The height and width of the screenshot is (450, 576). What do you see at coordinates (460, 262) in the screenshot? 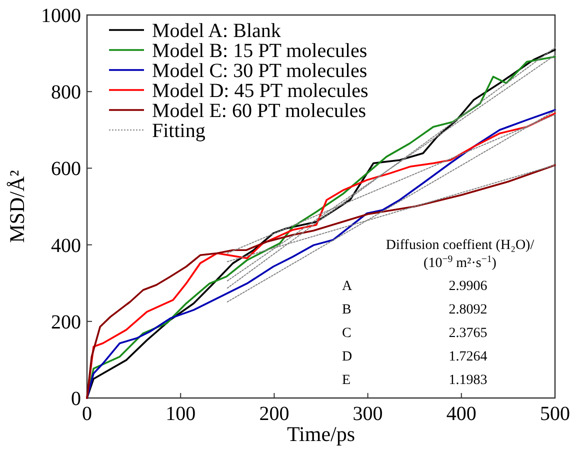
I see `annotation: (10$^{−9}$ m²·s$^{−1}$)` at bounding box center [460, 262].